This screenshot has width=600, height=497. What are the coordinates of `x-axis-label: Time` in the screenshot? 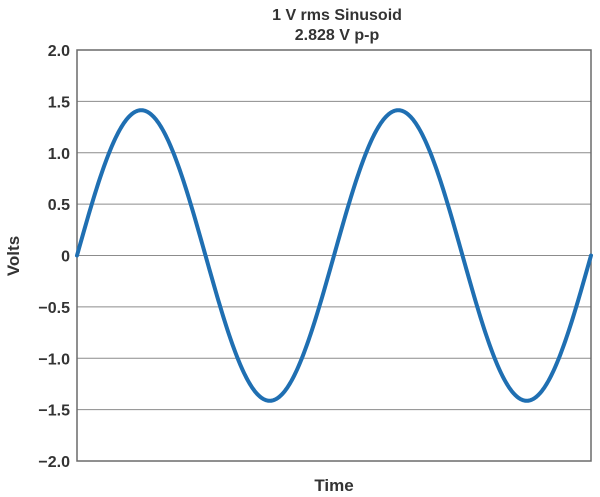 It's located at (333, 485).